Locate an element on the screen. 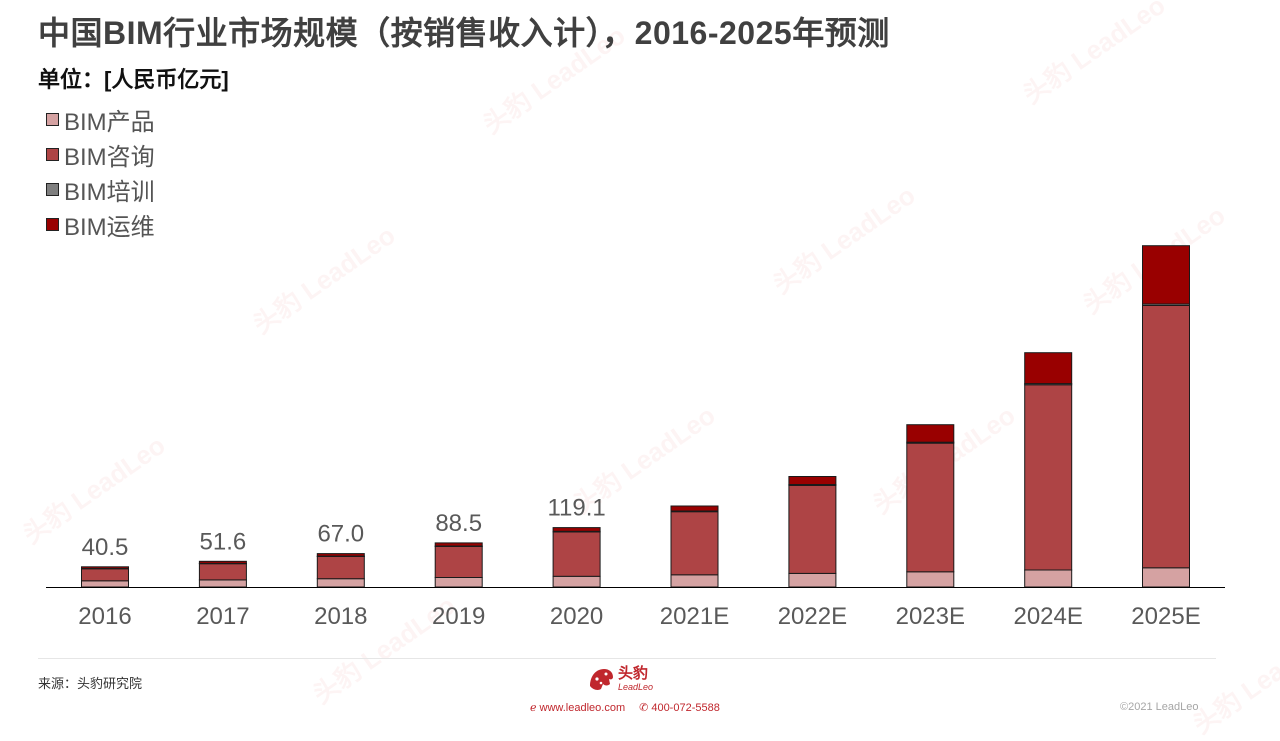  e-icon: ℯ is located at coordinates (533, 707).